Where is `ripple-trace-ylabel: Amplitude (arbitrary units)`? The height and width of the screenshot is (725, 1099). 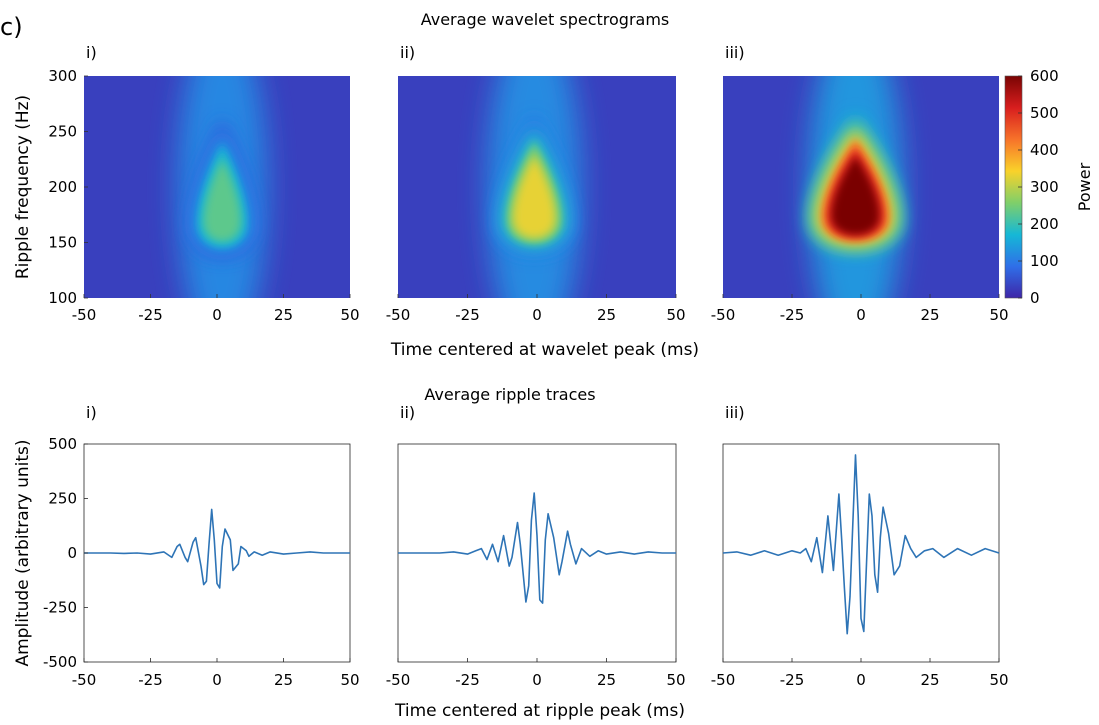 ripple-trace-ylabel: Amplitude (arbitrary units) is located at coordinates (23, 552).